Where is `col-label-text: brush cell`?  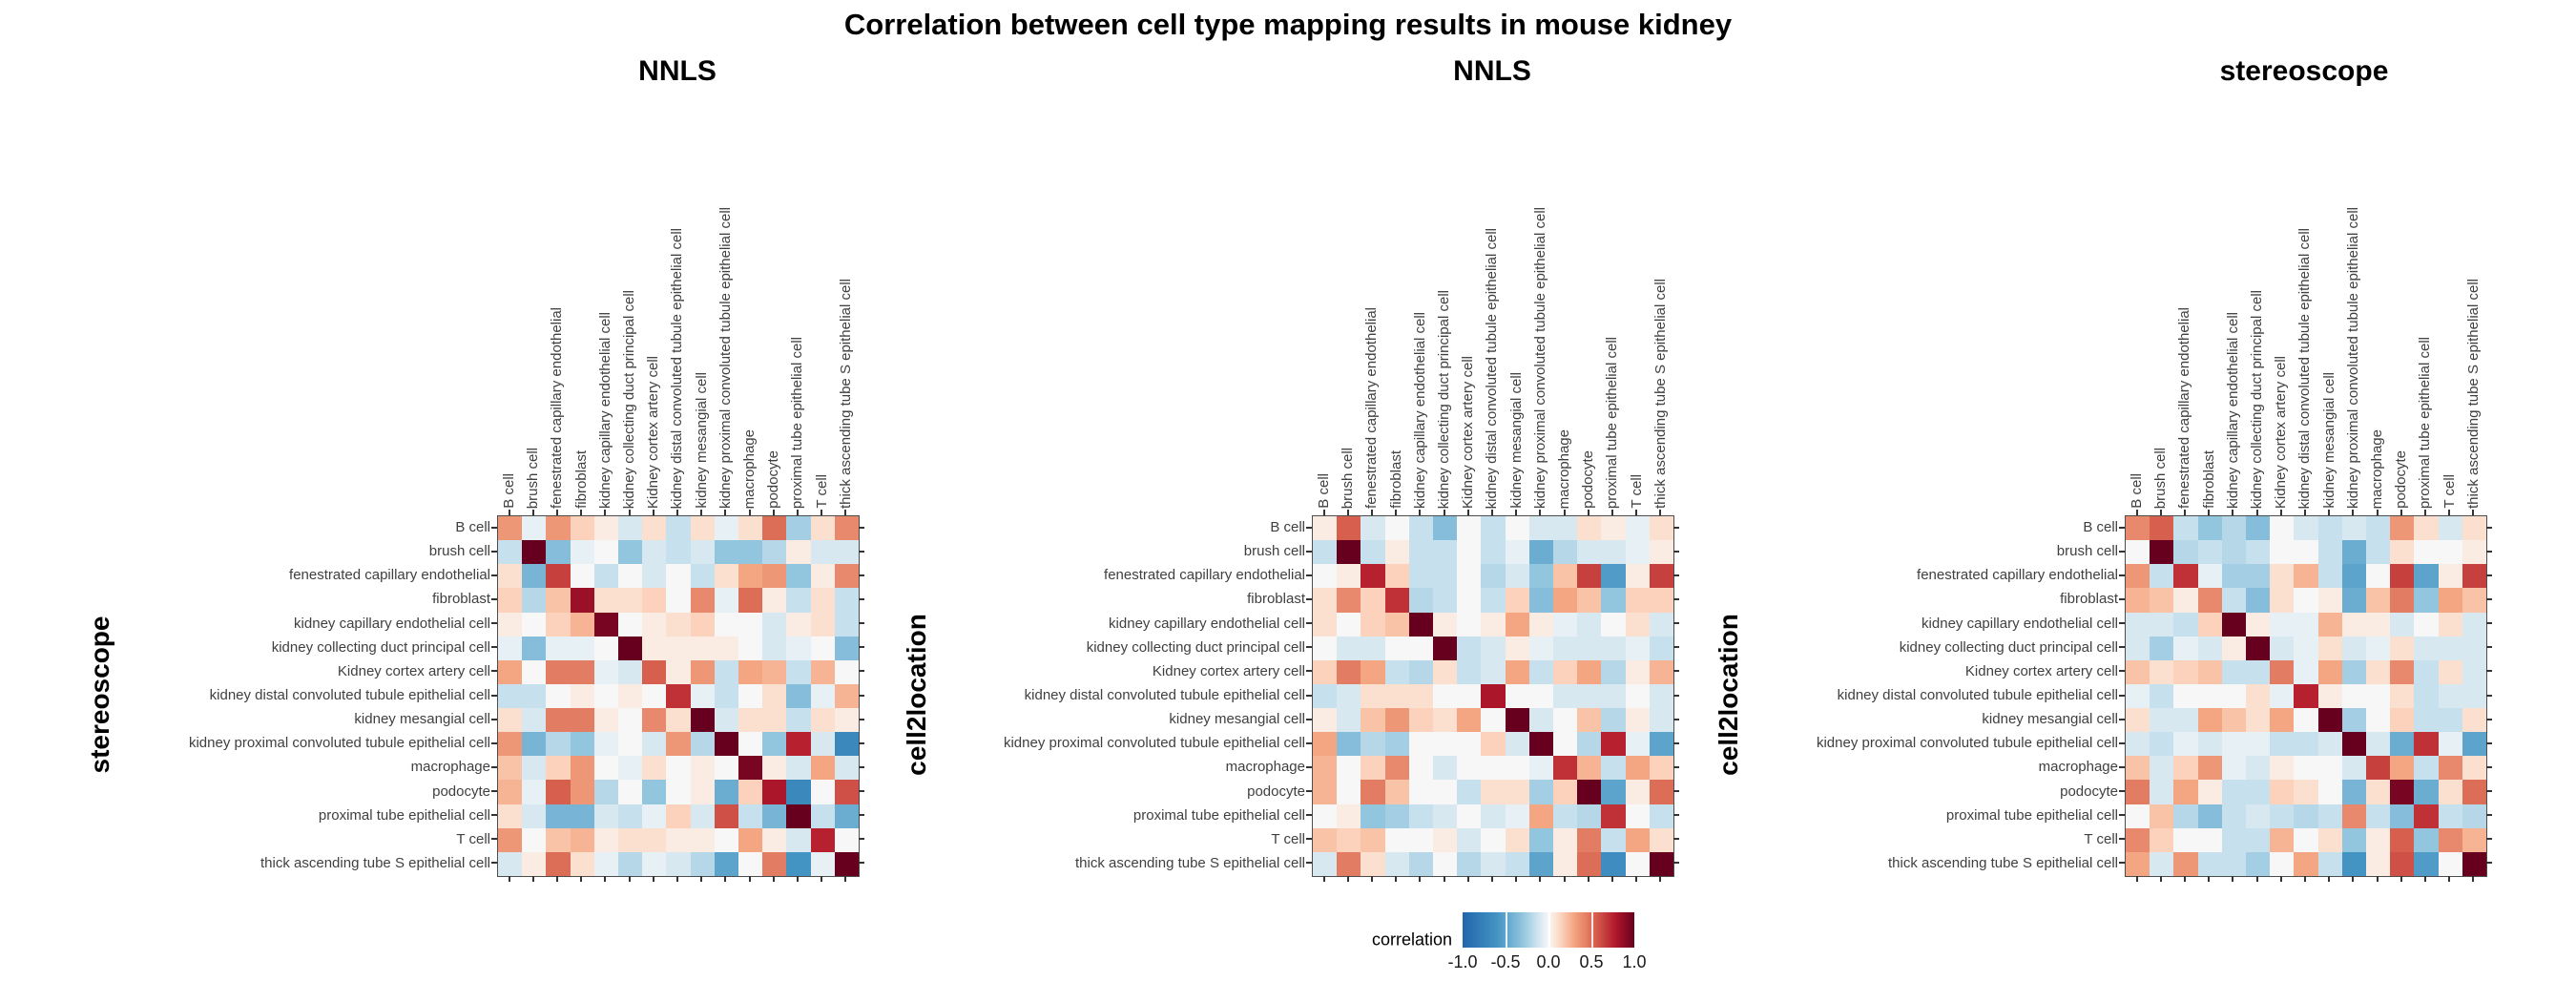 col-label-text: brush cell is located at coordinates (1348, 478).